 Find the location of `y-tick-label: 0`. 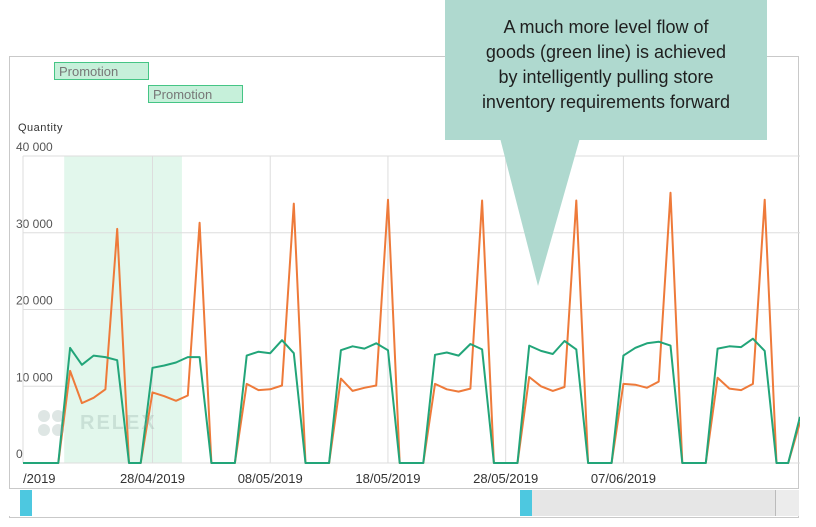

y-tick-label: 0 is located at coordinates (19, 454).